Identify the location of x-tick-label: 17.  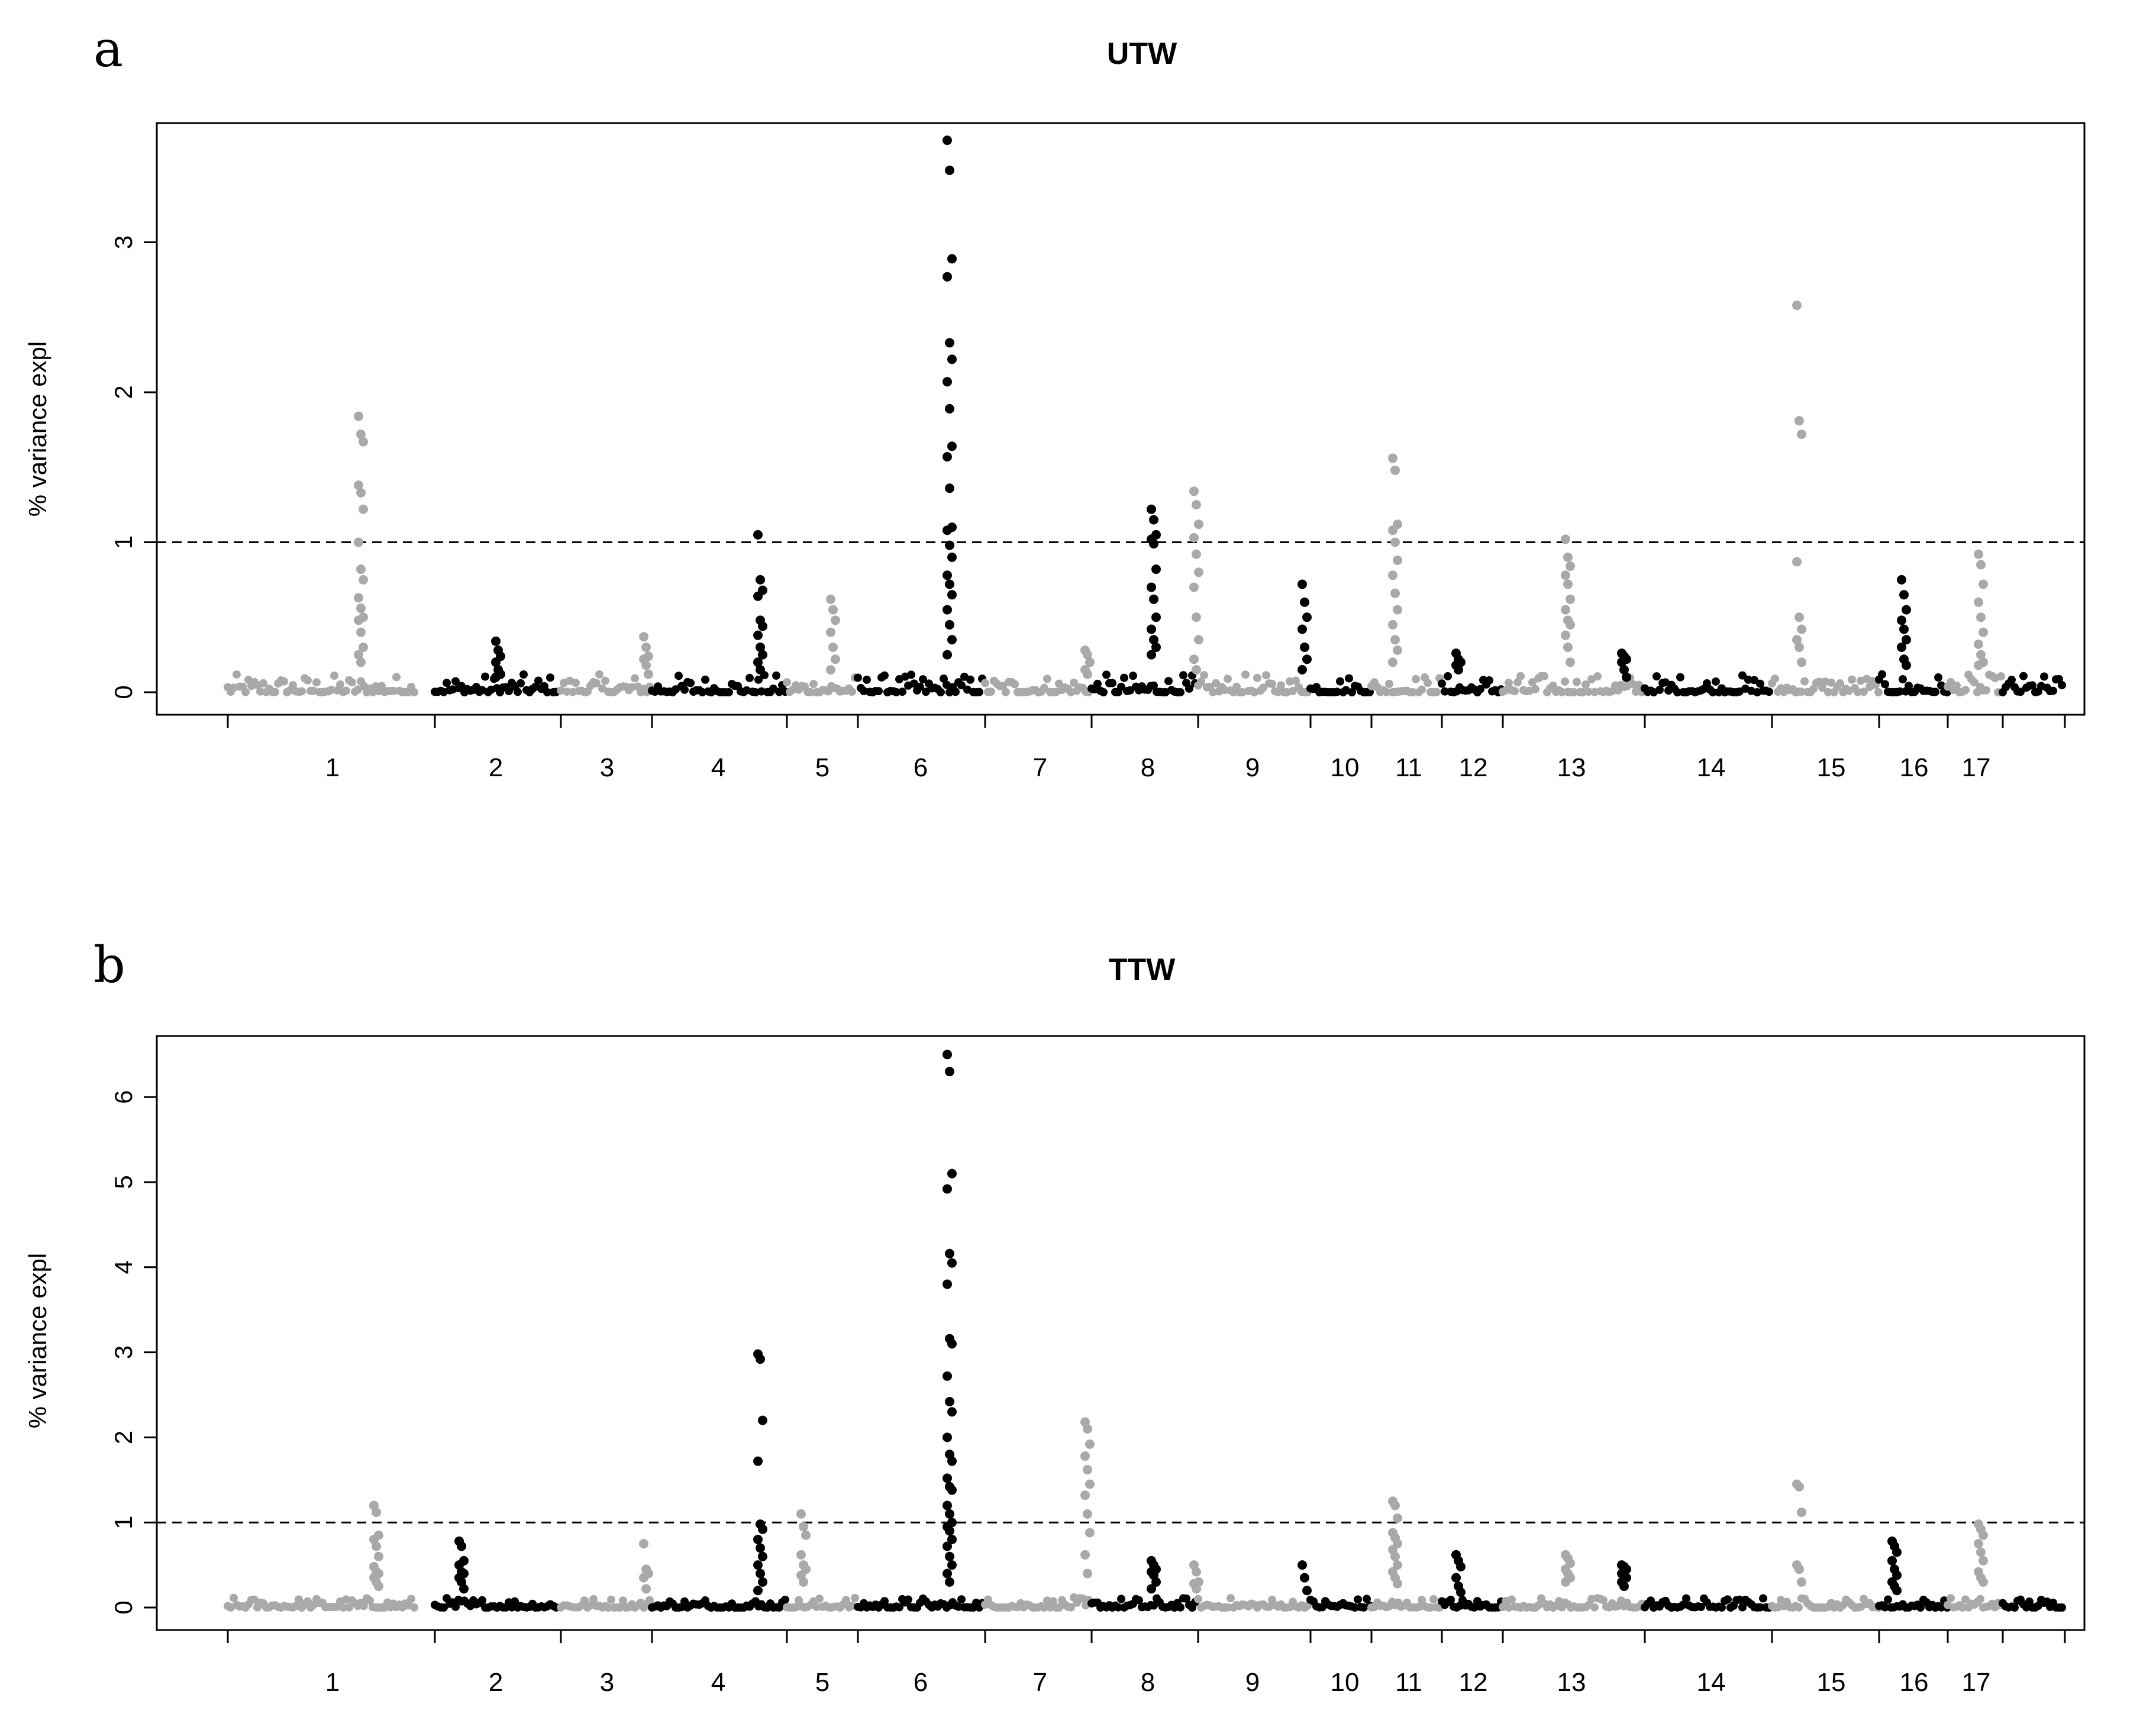
(1976, 1682).